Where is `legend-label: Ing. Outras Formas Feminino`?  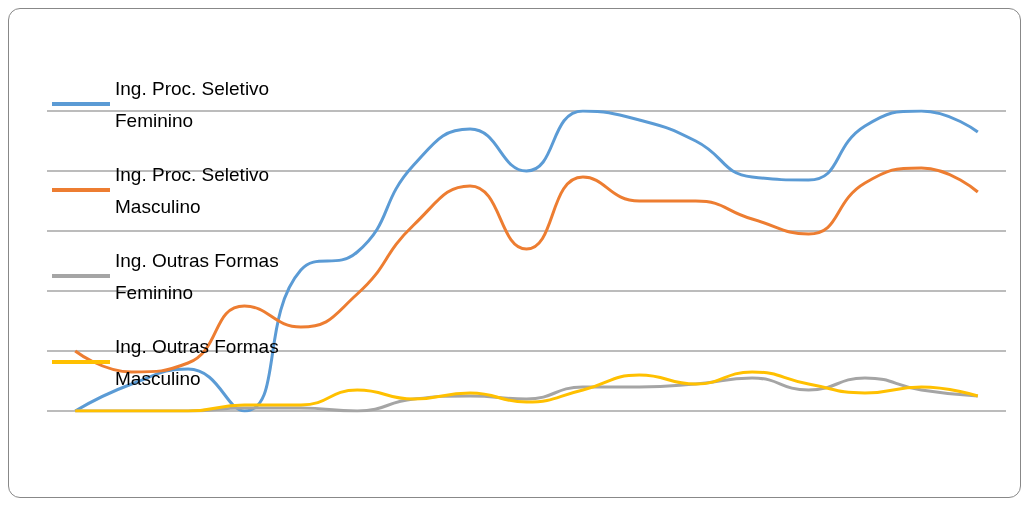
legend-label: Ing. Outras Formas Feminino is located at coordinates (199, 276).